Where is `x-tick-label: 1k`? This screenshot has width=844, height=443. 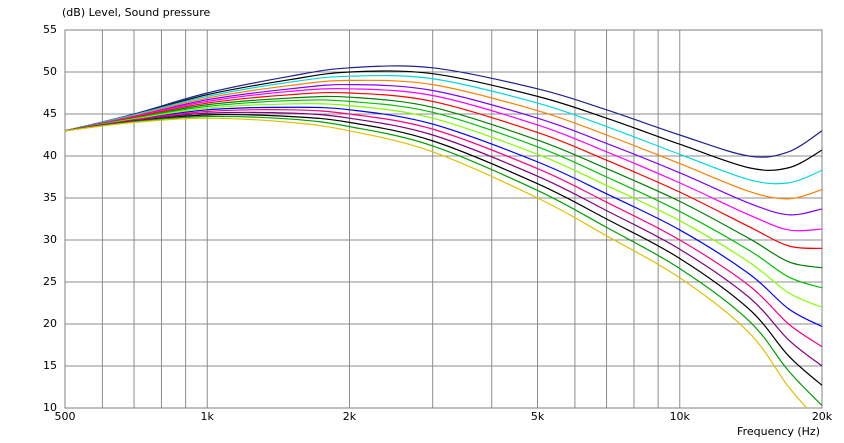 x-tick-label: 1k is located at coordinates (208, 416).